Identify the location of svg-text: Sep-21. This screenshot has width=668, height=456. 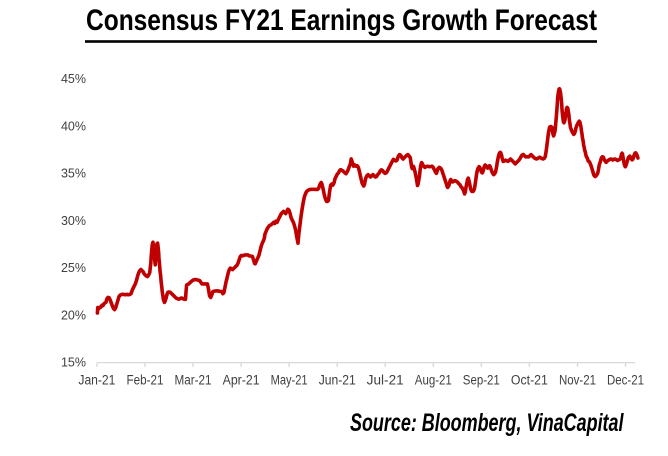
(481, 379).